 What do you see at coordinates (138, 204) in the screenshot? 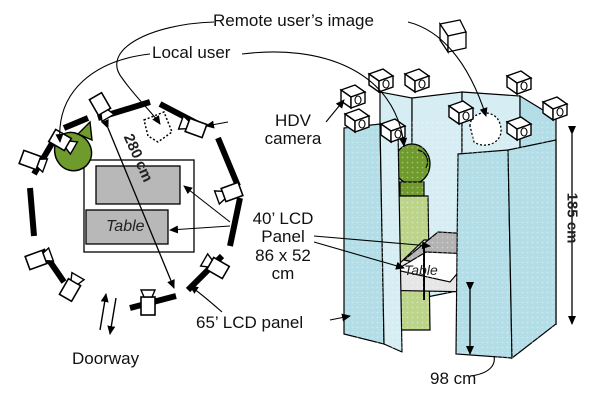
I see `dim-280-arrow` at bounding box center [138, 204].